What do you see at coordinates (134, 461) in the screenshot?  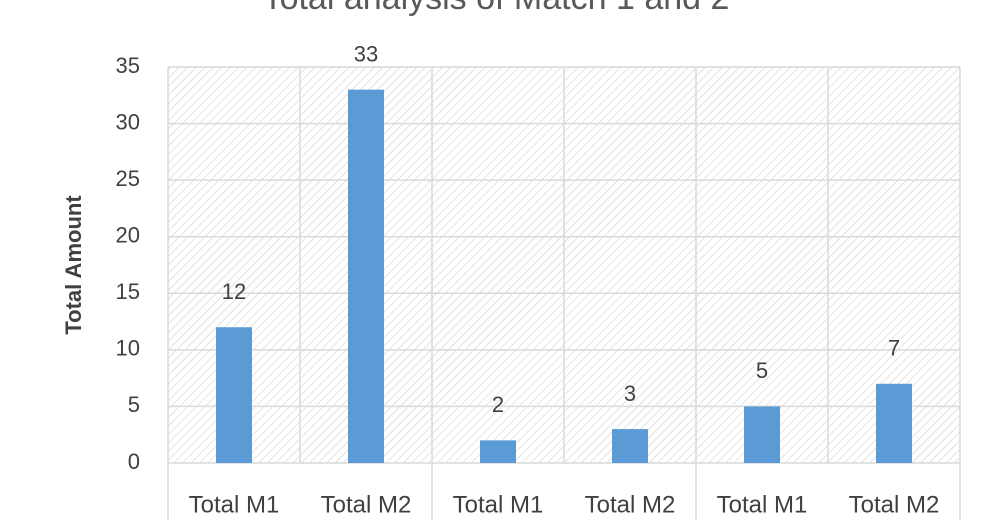 I see `y-tick-label: 0` at bounding box center [134, 461].